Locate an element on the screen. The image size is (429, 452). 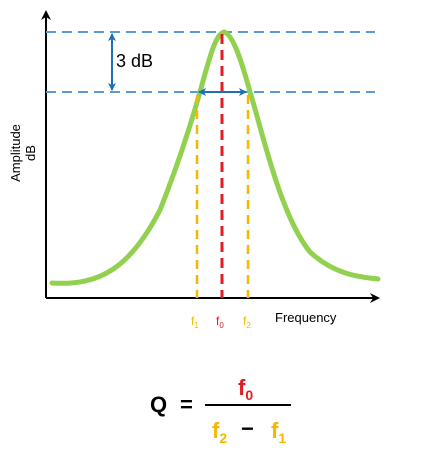
tick-f1: f1 is located at coordinates (195, 322).